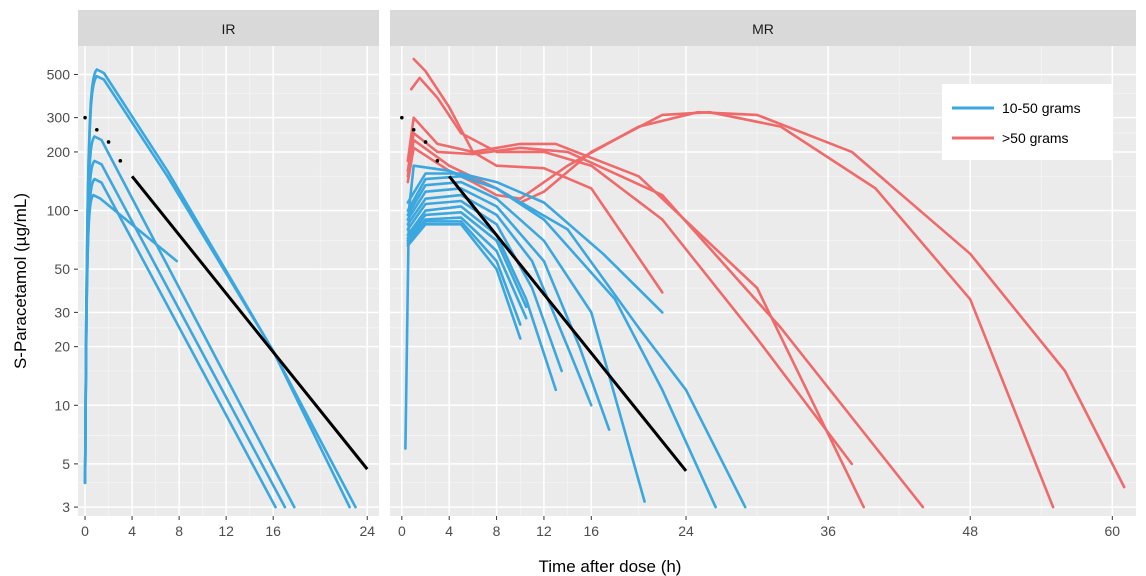 Image resolution: width=1146 pixels, height=576 pixels. I want to click on y-tick-label: 300, so click(59, 118).